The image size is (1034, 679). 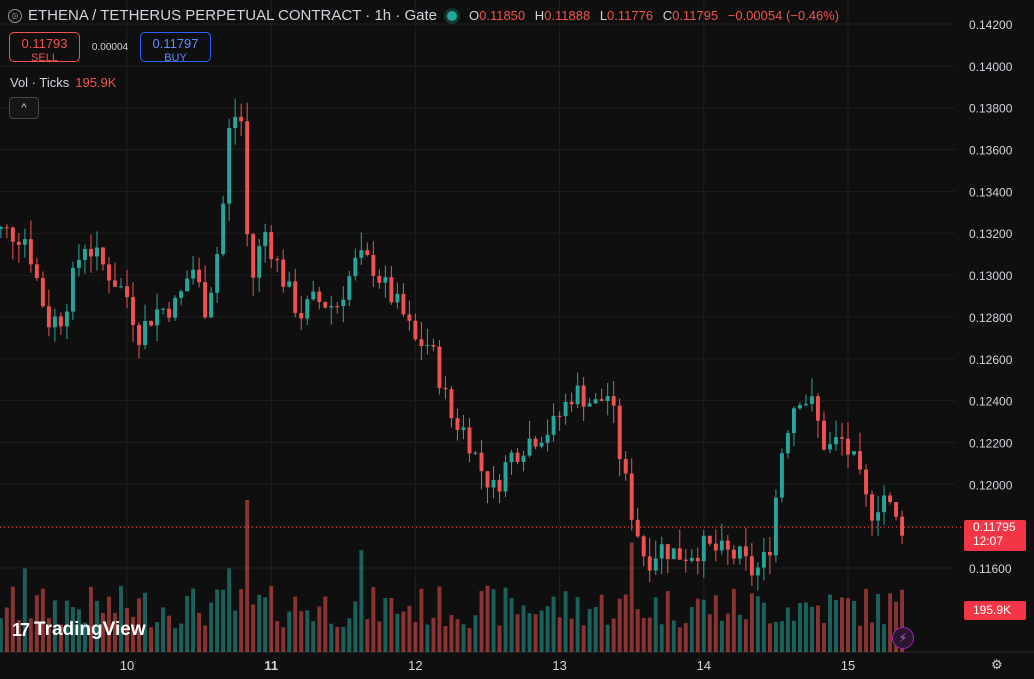 I want to click on currency-icon: ◎, so click(x=15, y=15).